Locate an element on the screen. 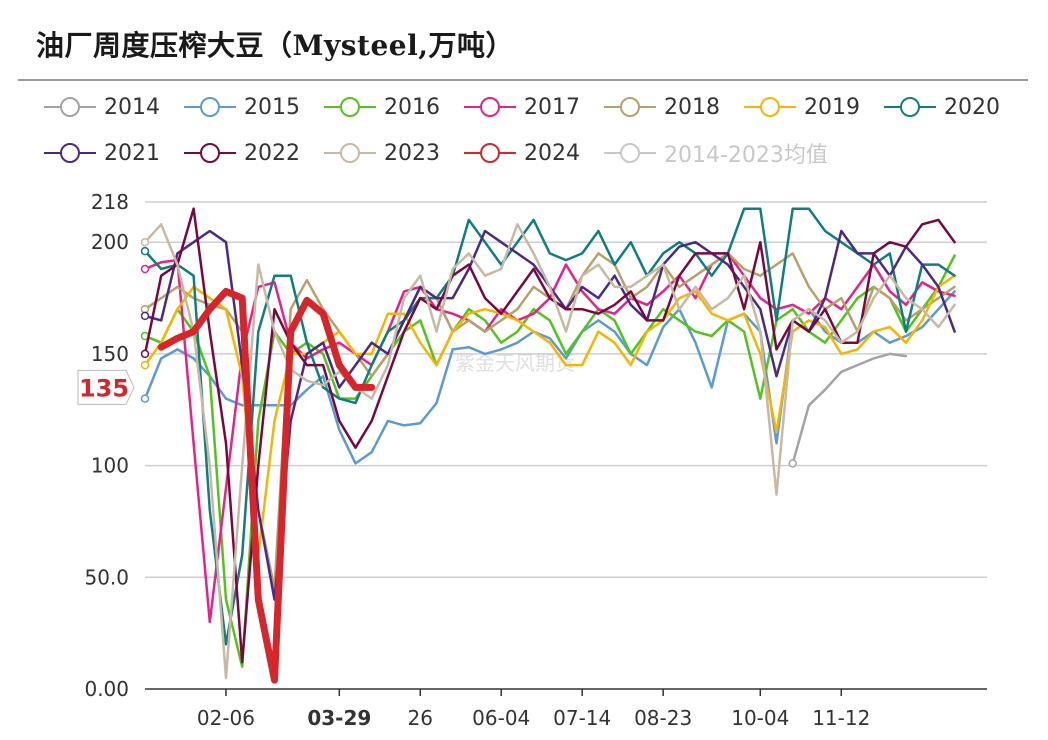  series-point-2014 is located at coordinates (792, 463).